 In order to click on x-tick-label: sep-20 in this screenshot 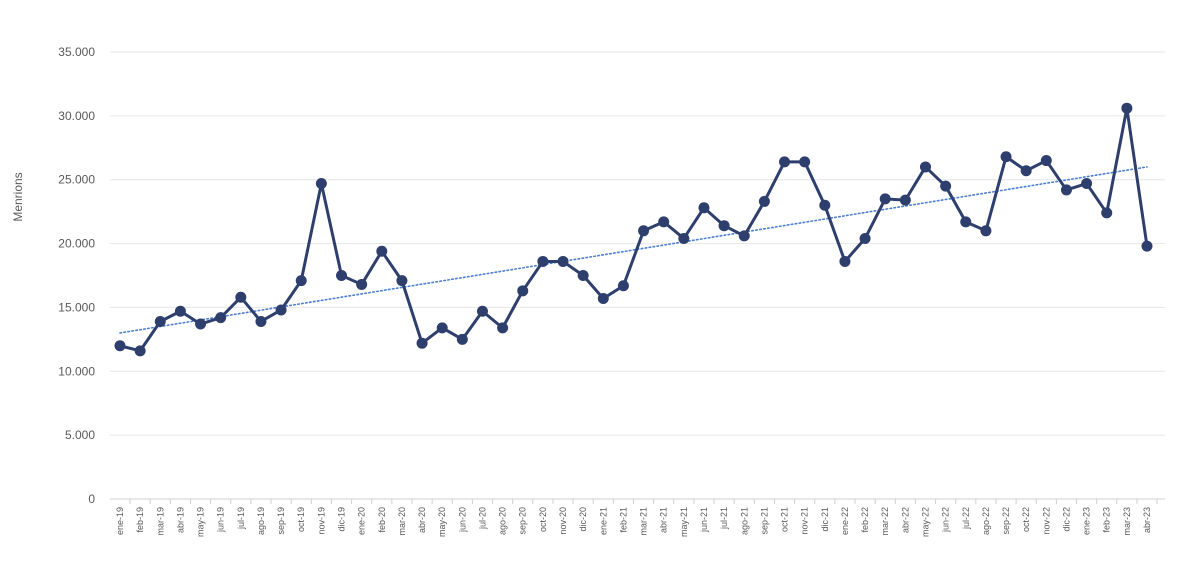, I will do `click(523, 521)`.